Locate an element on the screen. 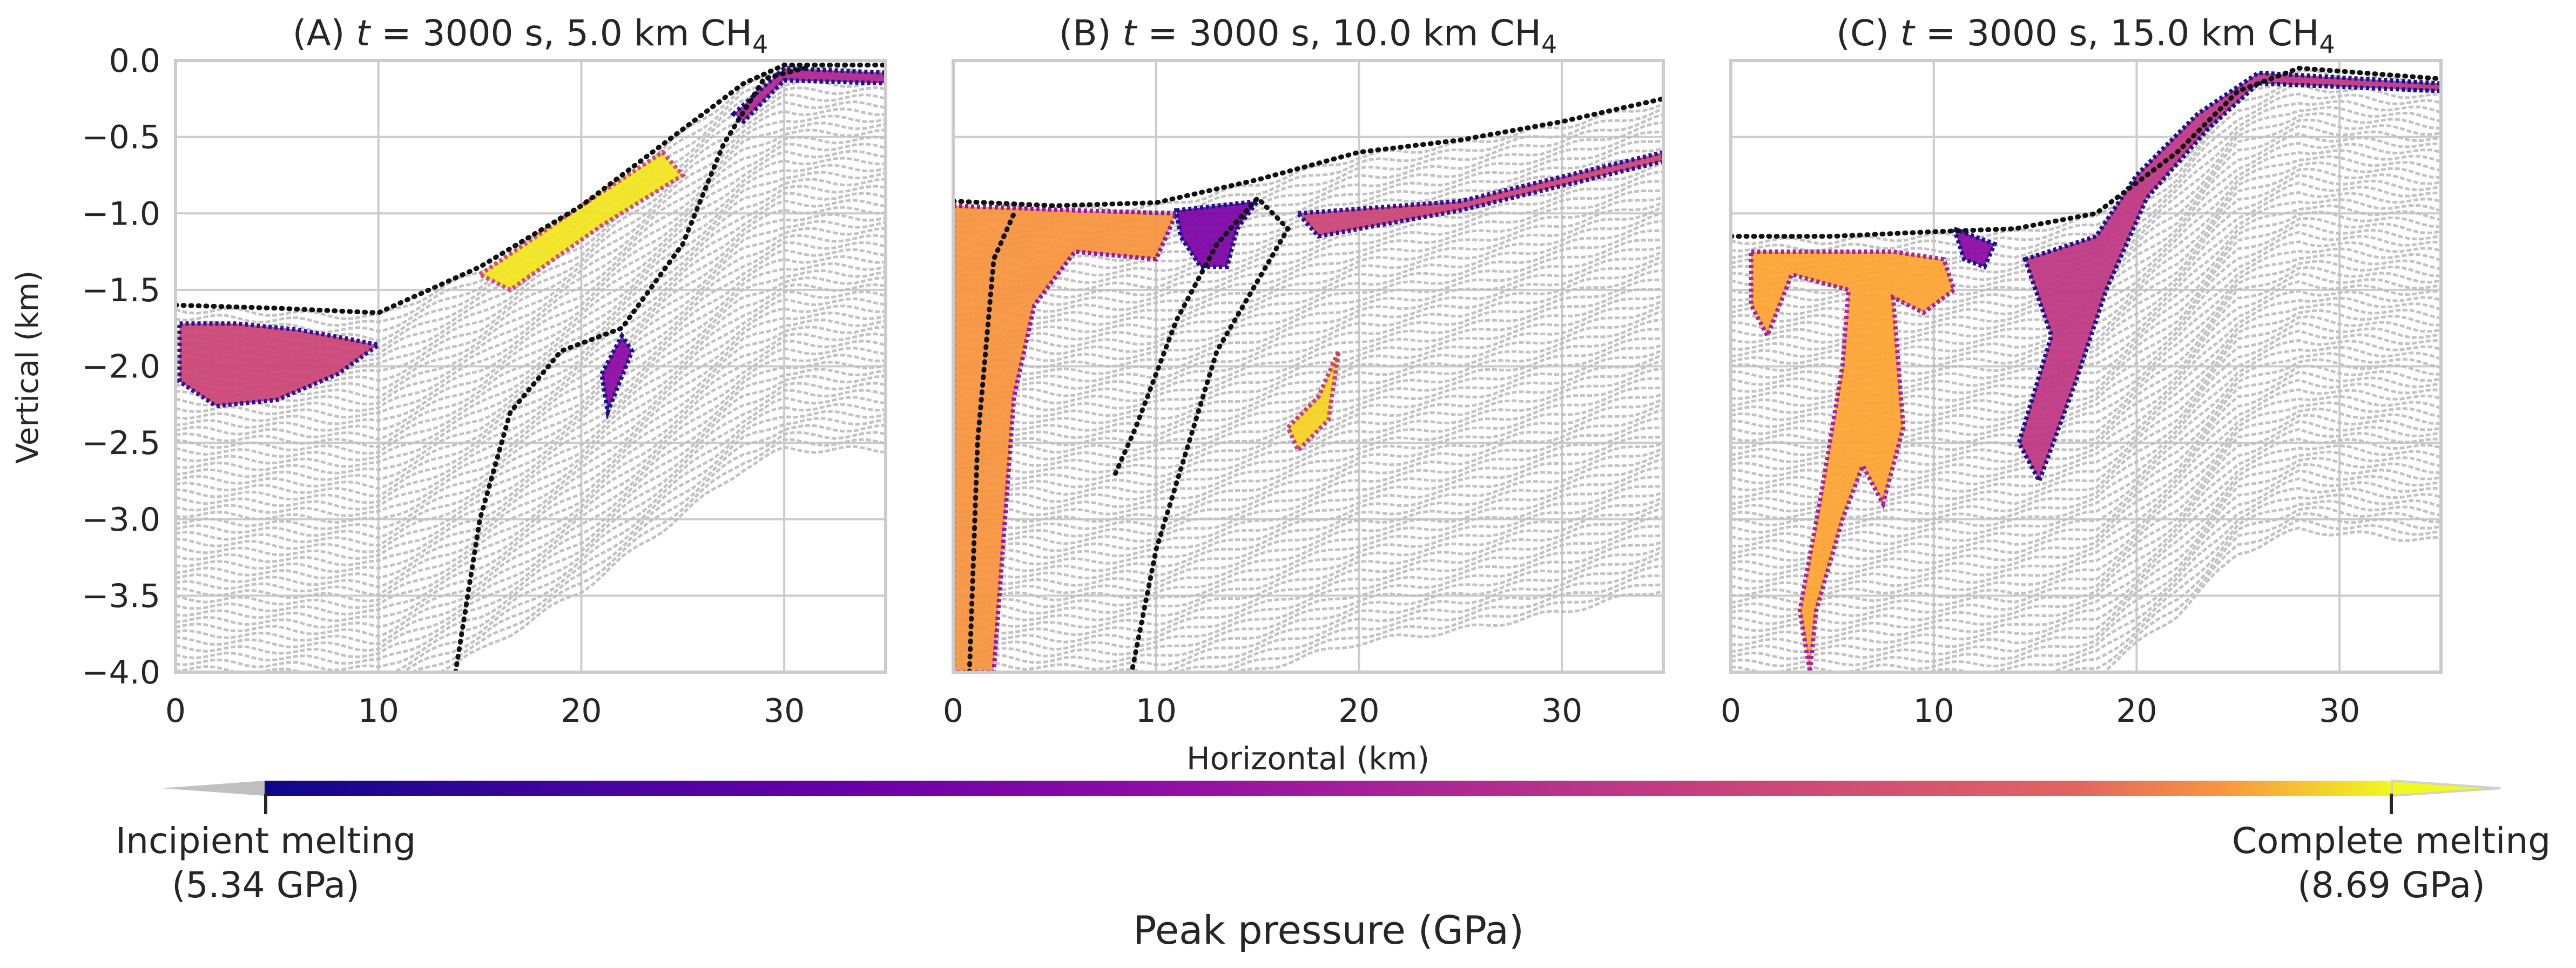 The height and width of the screenshot is (968, 2576). panel-b-surface-boundary is located at coordinates (1308, 152).